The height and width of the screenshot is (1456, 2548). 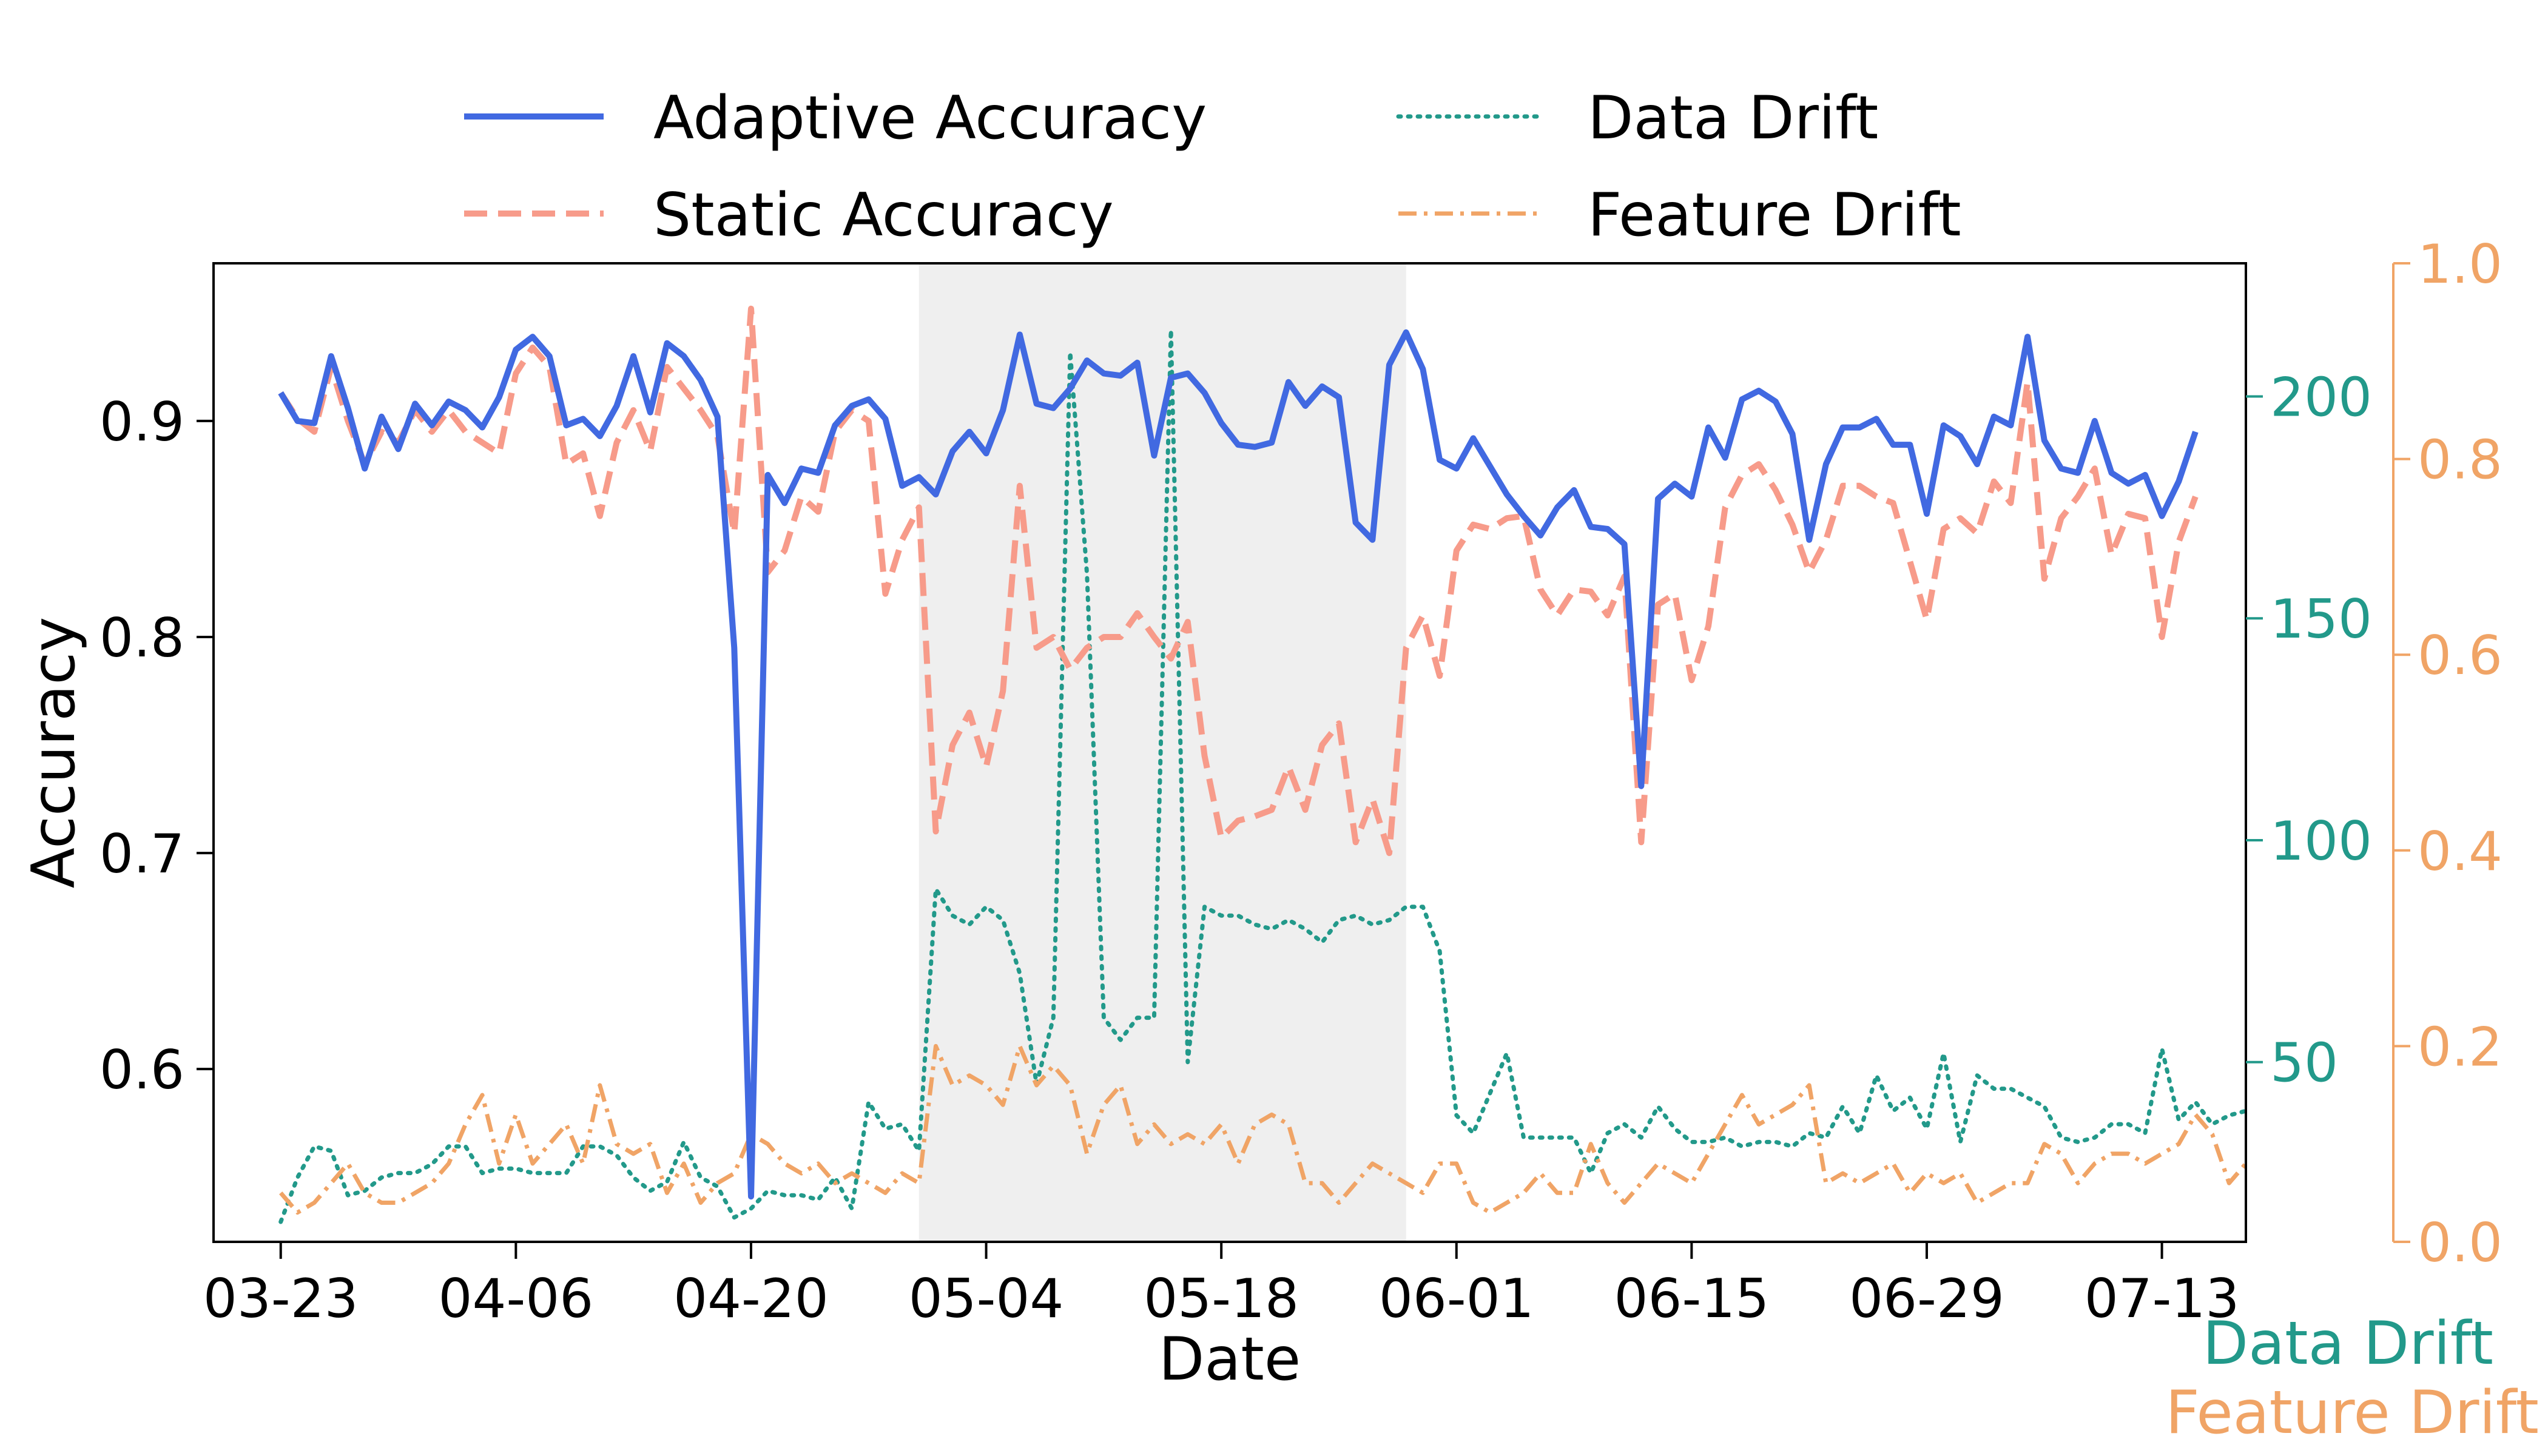 What do you see at coordinates (986, 1298) in the screenshot?
I see `x-tick-label: 05-04` at bounding box center [986, 1298].